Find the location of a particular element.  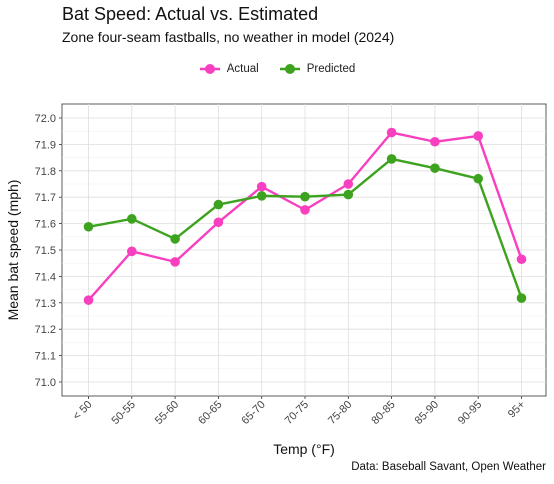

y-tick-label: 71.5 is located at coordinates (45, 251).